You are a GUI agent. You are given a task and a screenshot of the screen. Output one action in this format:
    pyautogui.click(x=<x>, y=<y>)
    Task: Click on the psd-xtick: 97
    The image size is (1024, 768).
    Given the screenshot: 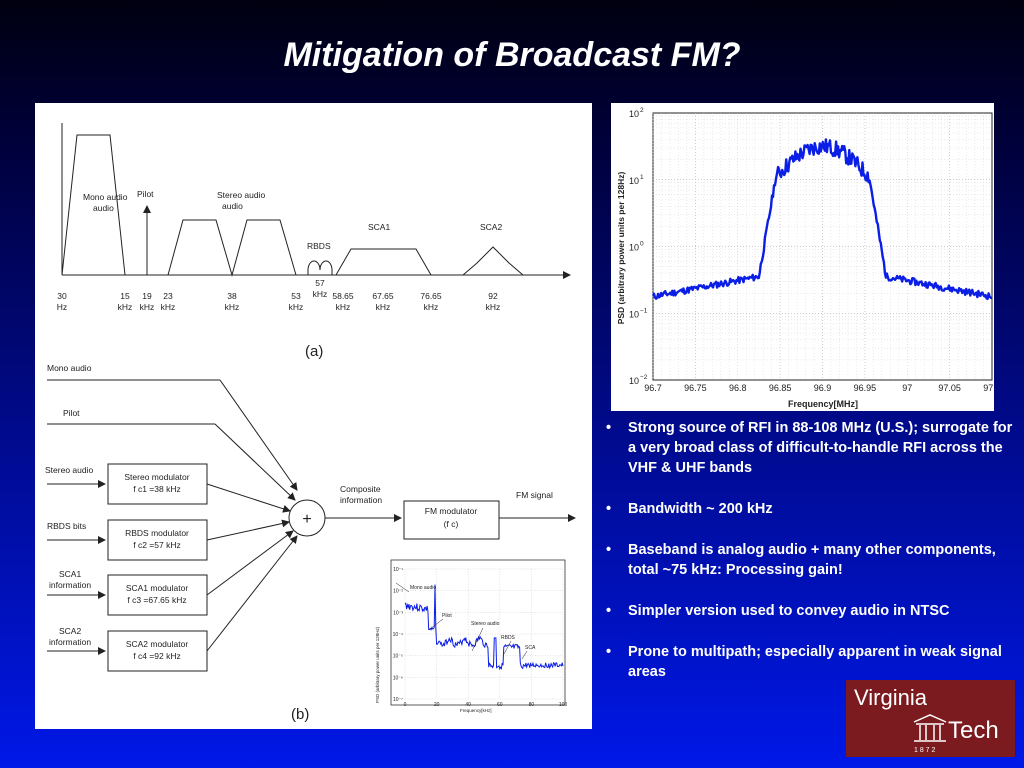 What is the action you would take?
    pyautogui.click(x=907, y=388)
    